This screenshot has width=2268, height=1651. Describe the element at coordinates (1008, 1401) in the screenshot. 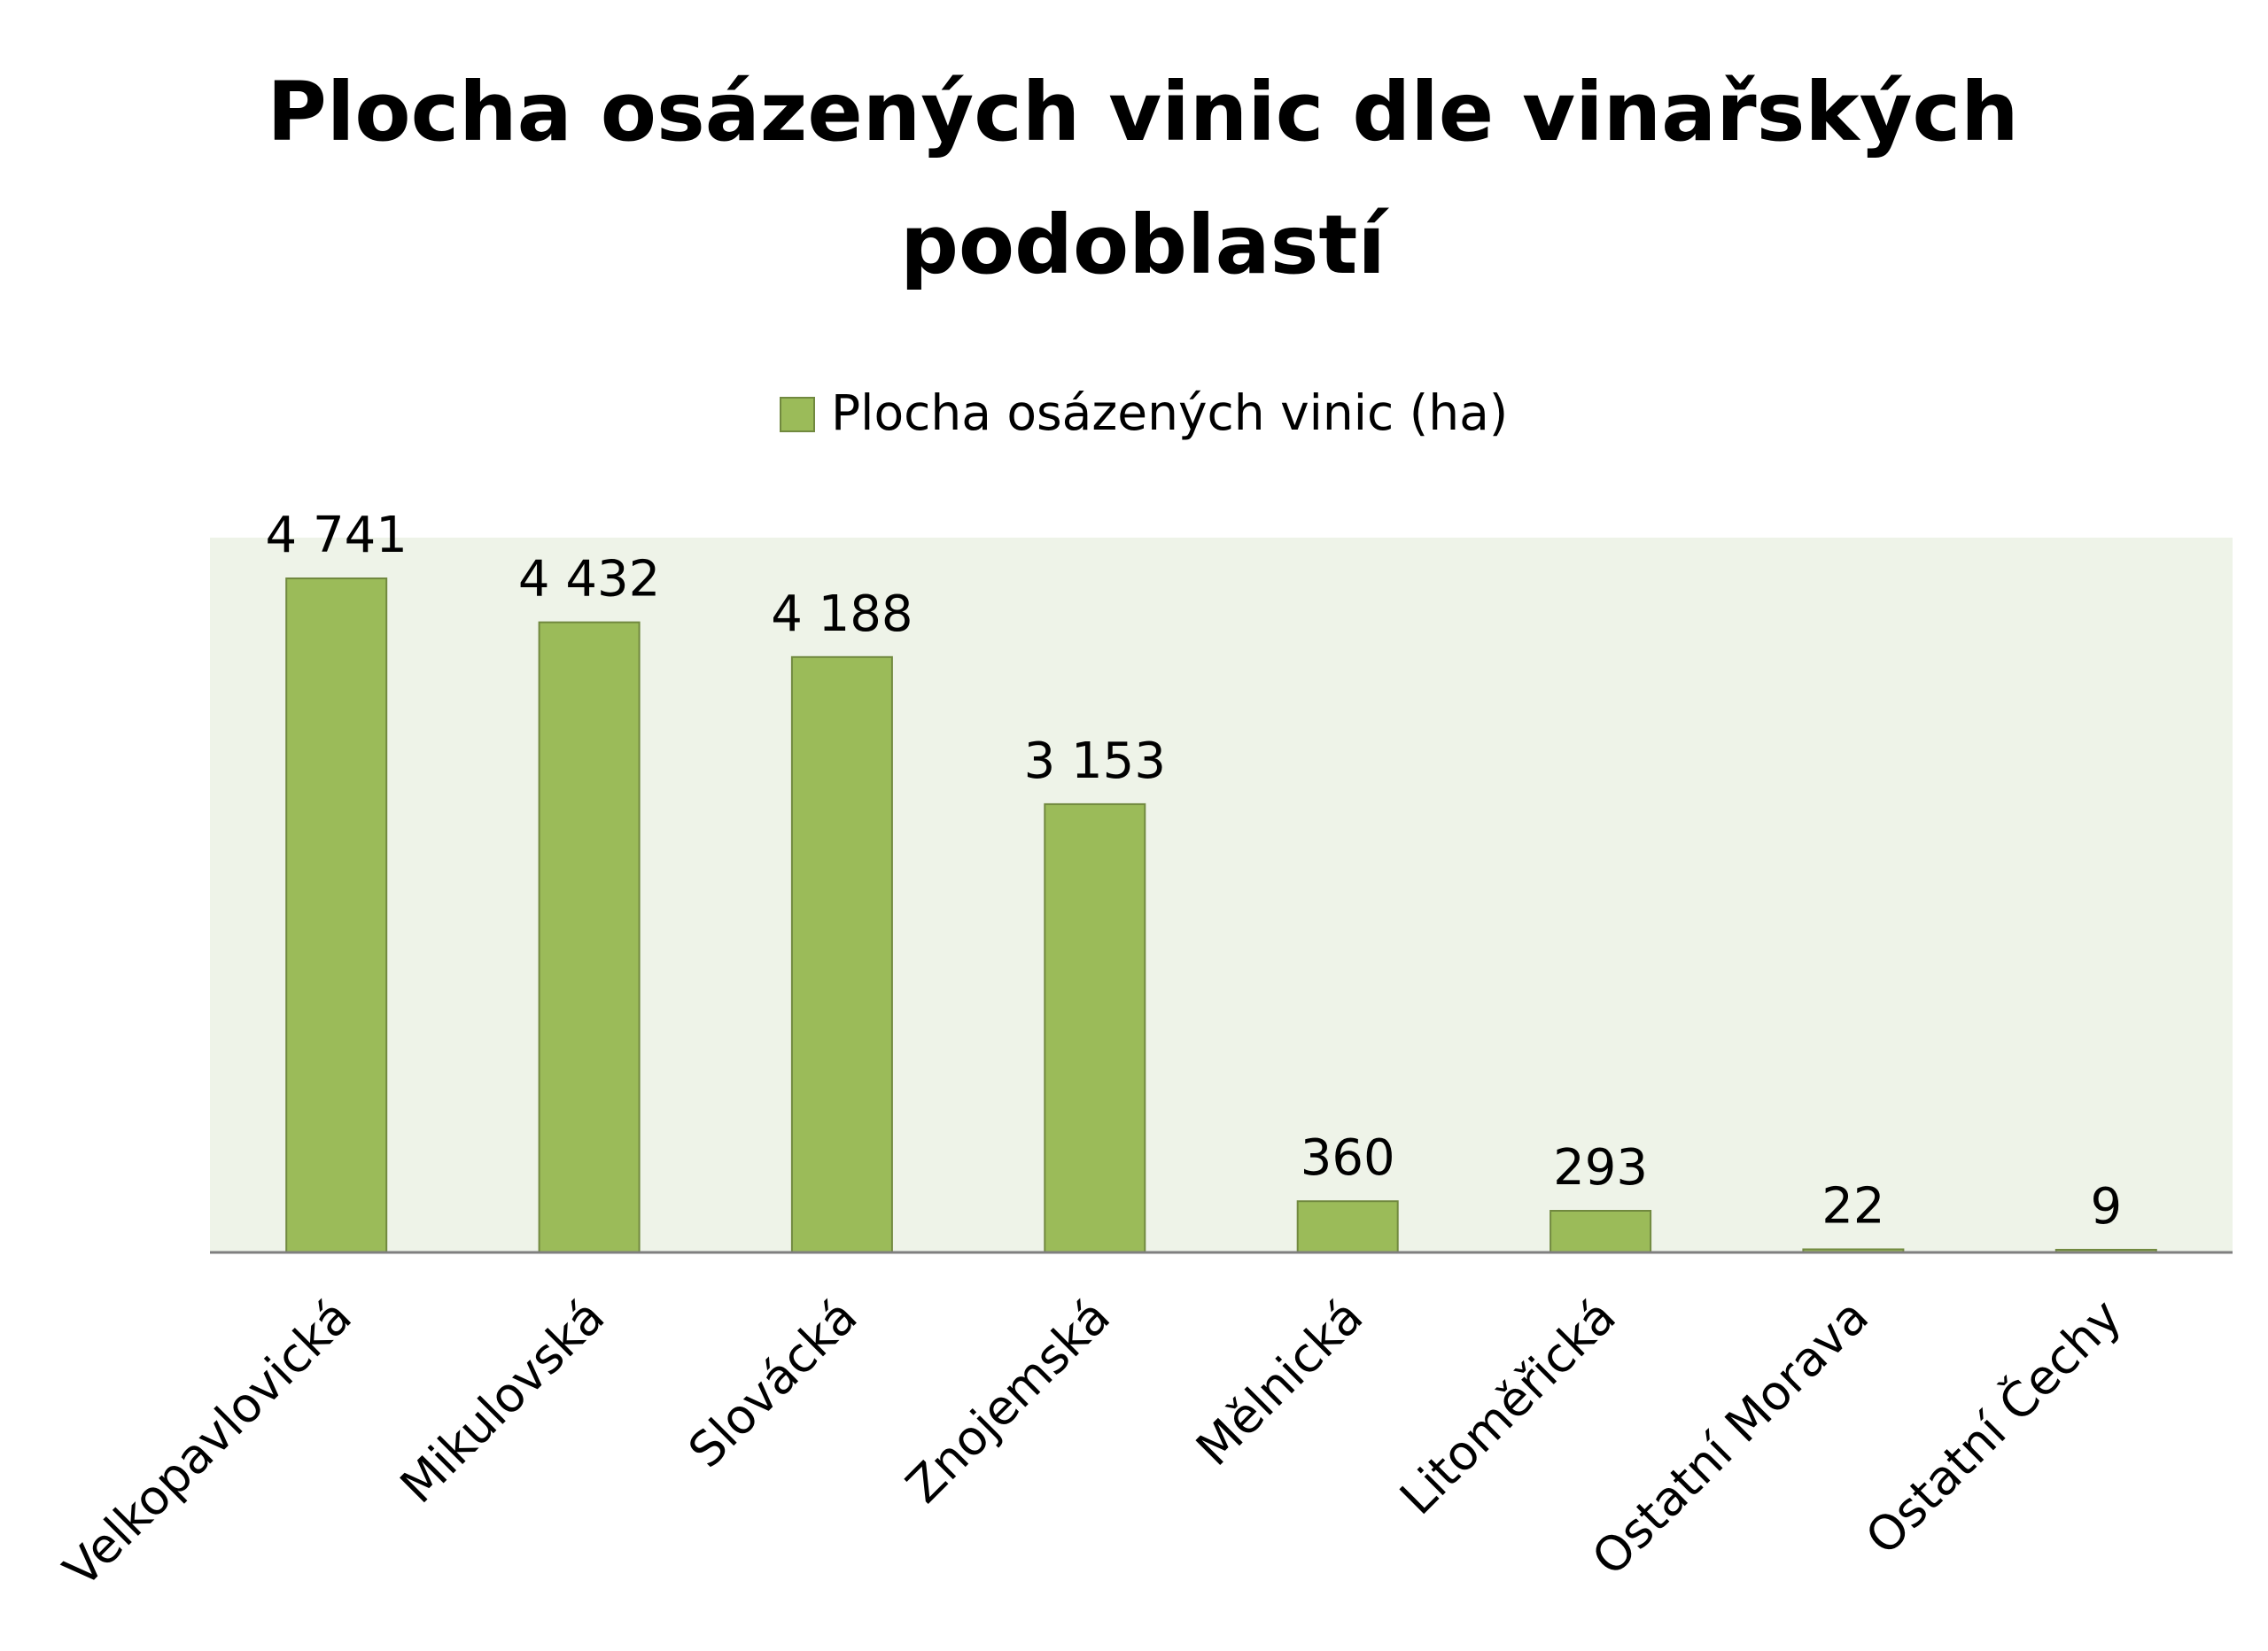

I see `x-axis-tick-label: Znojemská` at that location.